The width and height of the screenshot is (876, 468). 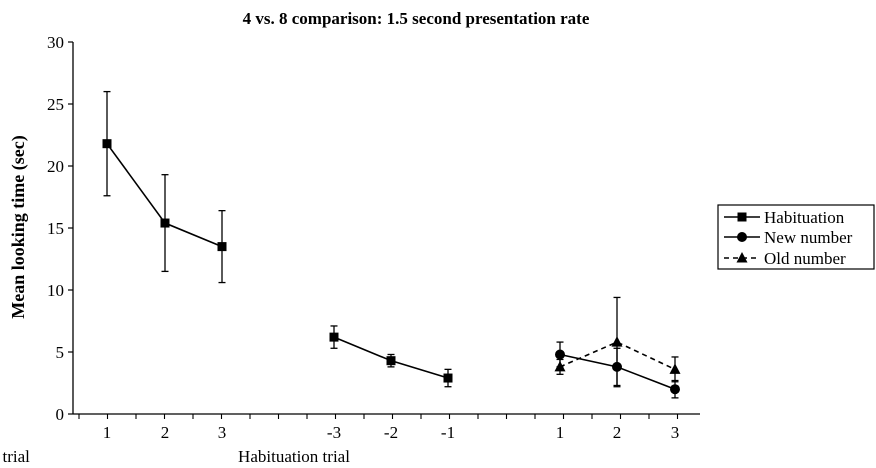 What do you see at coordinates (294, 456) in the screenshot?
I see `x-axis-title: Habituation trial` at bounding box center [294, 456].